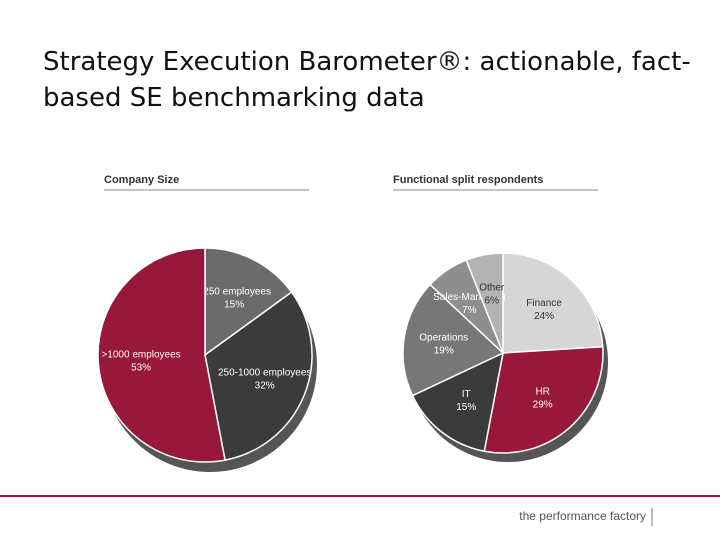 The width and height of the screenshot is (720, 540). What do you see at coordinates (469, 297) in the screenshot?
I see `slice-label: Sales-Marketing` at bounding box center [469, 297].